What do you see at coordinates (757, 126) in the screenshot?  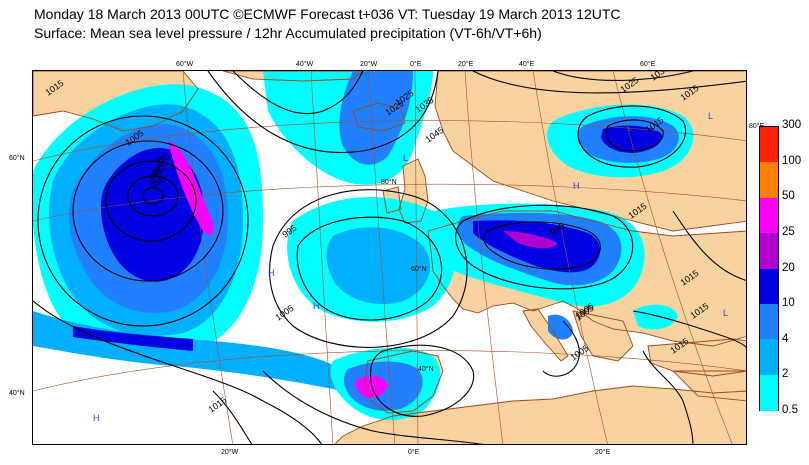 I see `latitude-label-right: 80°E` at bounding box center [757, 126].